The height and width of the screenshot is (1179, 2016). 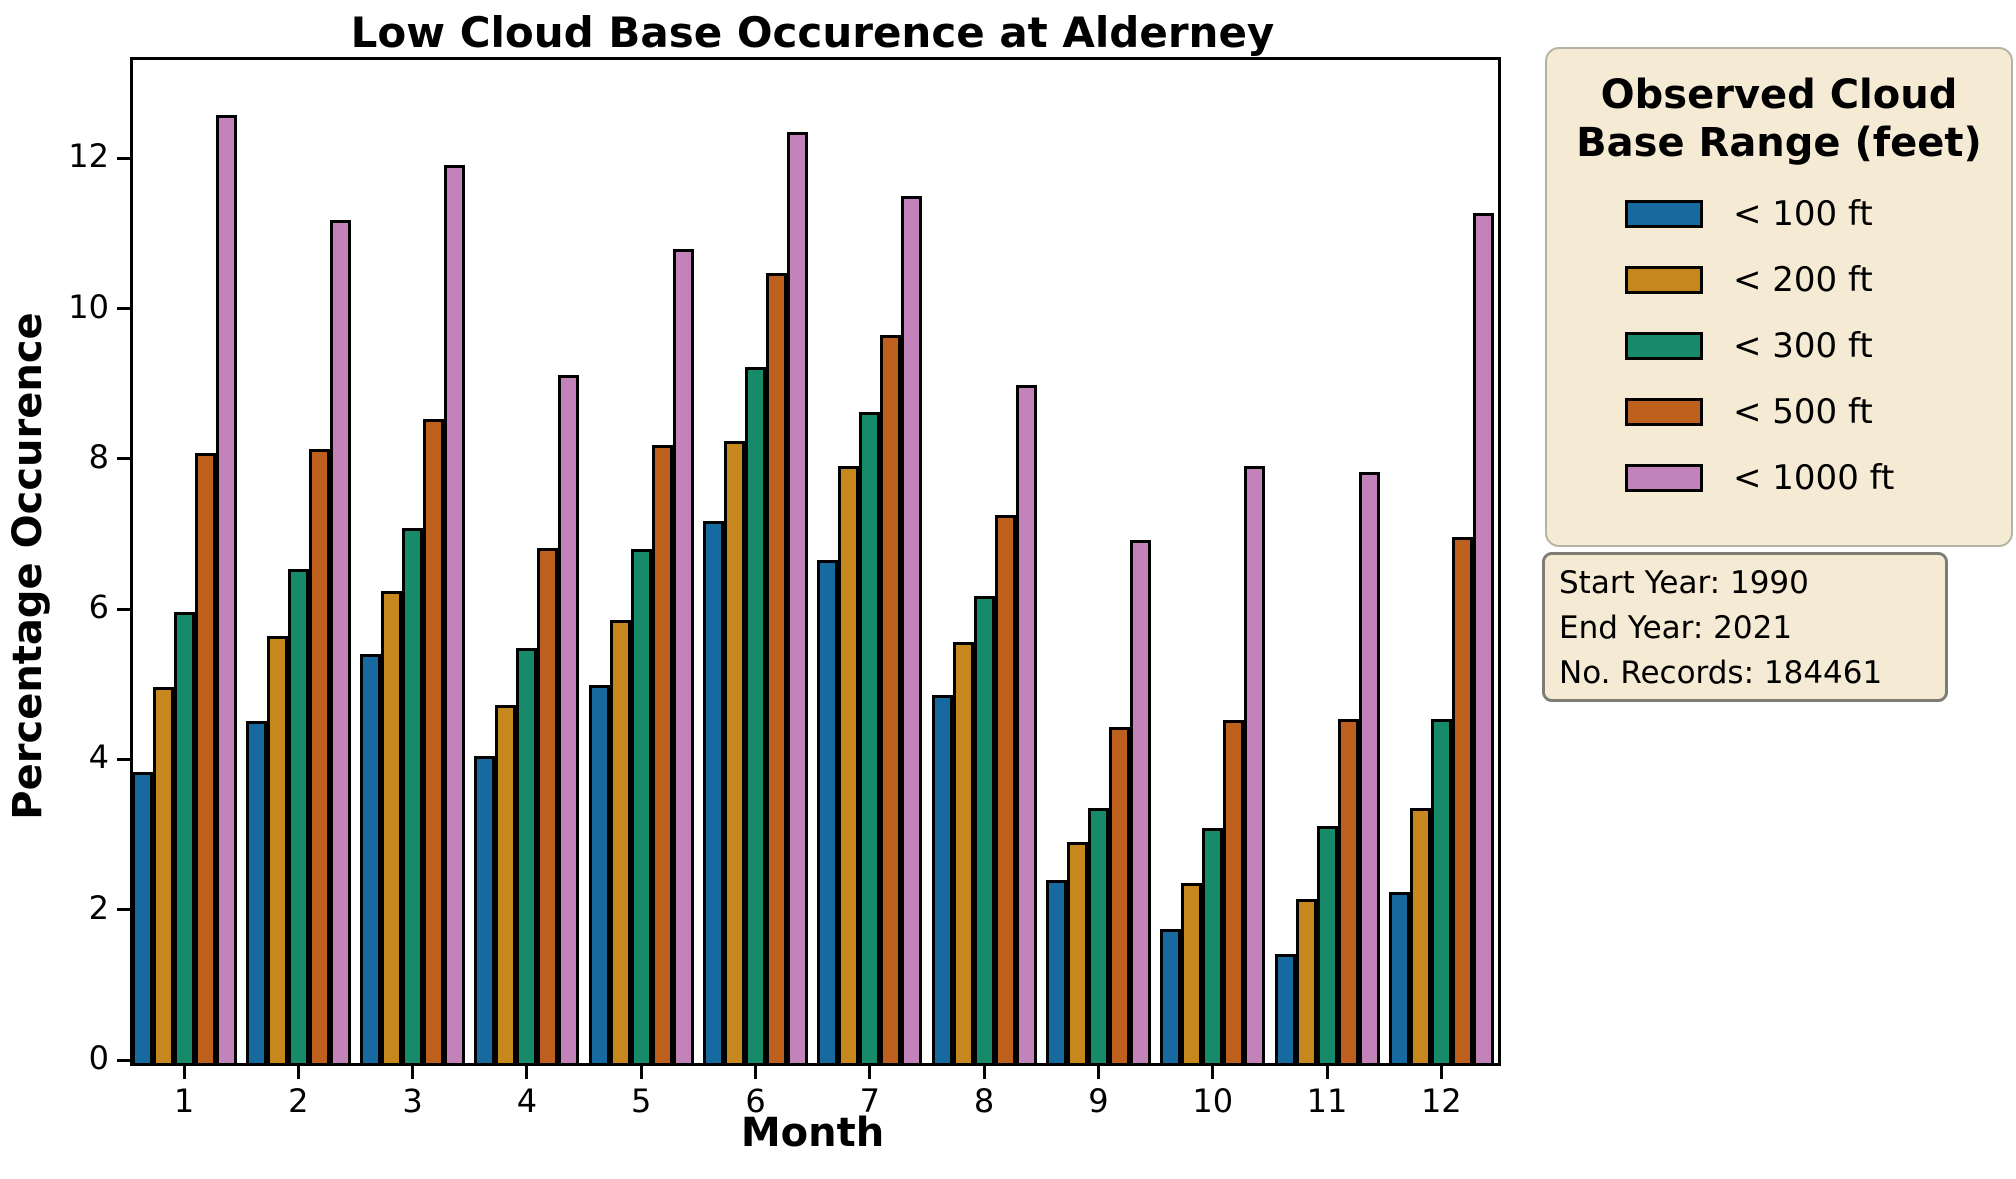 What do you see at coordinates (548, 805) in the screenshot?
I see `bar-month4-500ft` at bounding box center [548, 805].